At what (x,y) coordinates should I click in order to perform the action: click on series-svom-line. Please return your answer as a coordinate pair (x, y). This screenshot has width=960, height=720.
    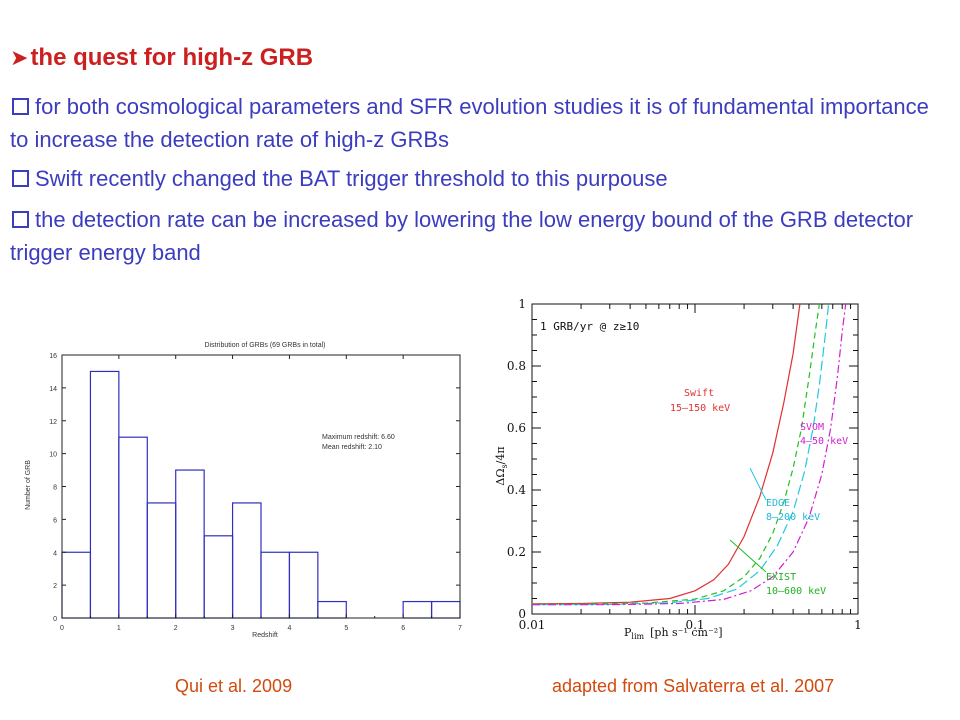
    Looking at the image, I should click on (689, 454).